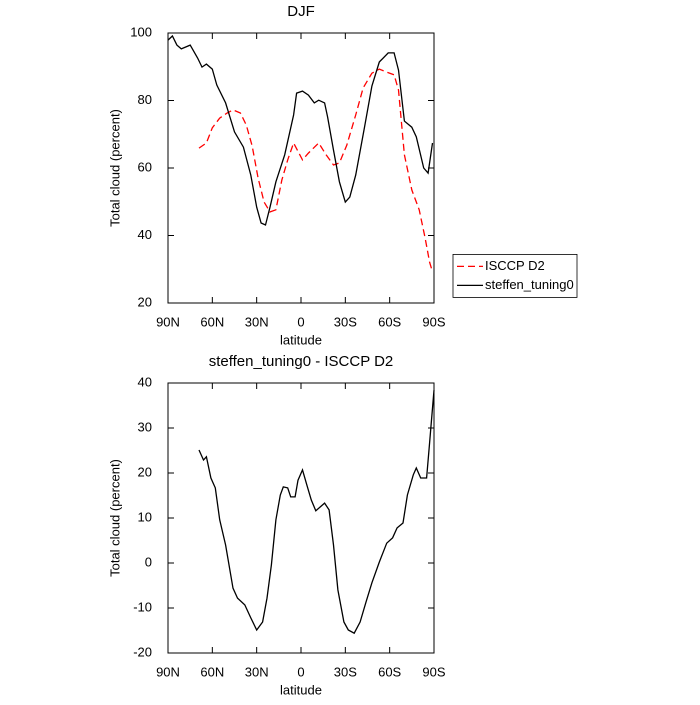 Image resolution: width=700 pixels, height=705 pixels. Describe the element at coordinates (142, 606) in the screenshot. I see `y-tick-label: -10` at that location.